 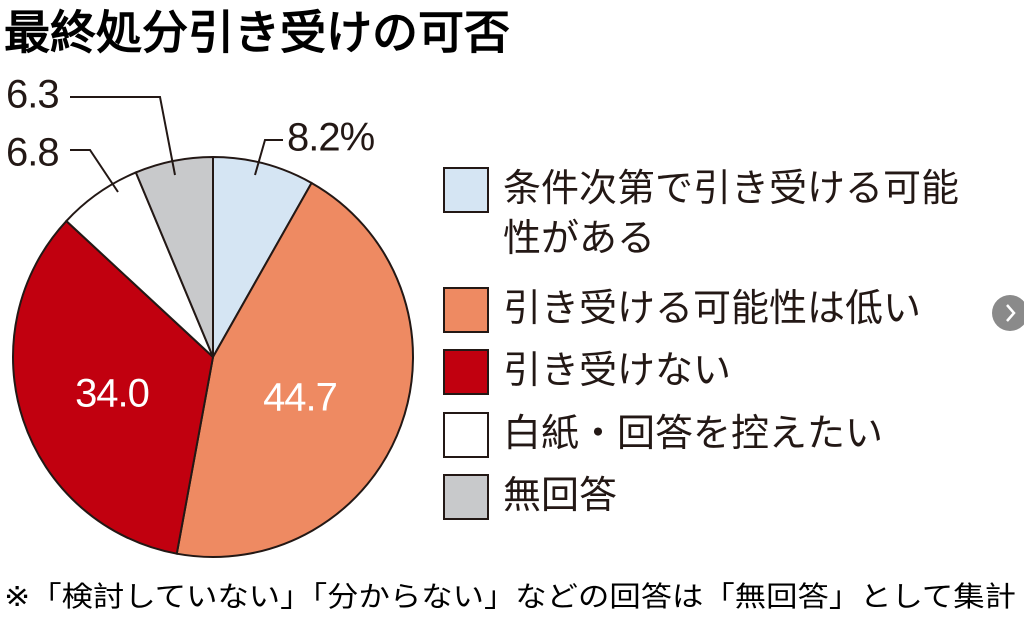 I want to click on legend-item: 引き受けない, so click(x=723, y=370).